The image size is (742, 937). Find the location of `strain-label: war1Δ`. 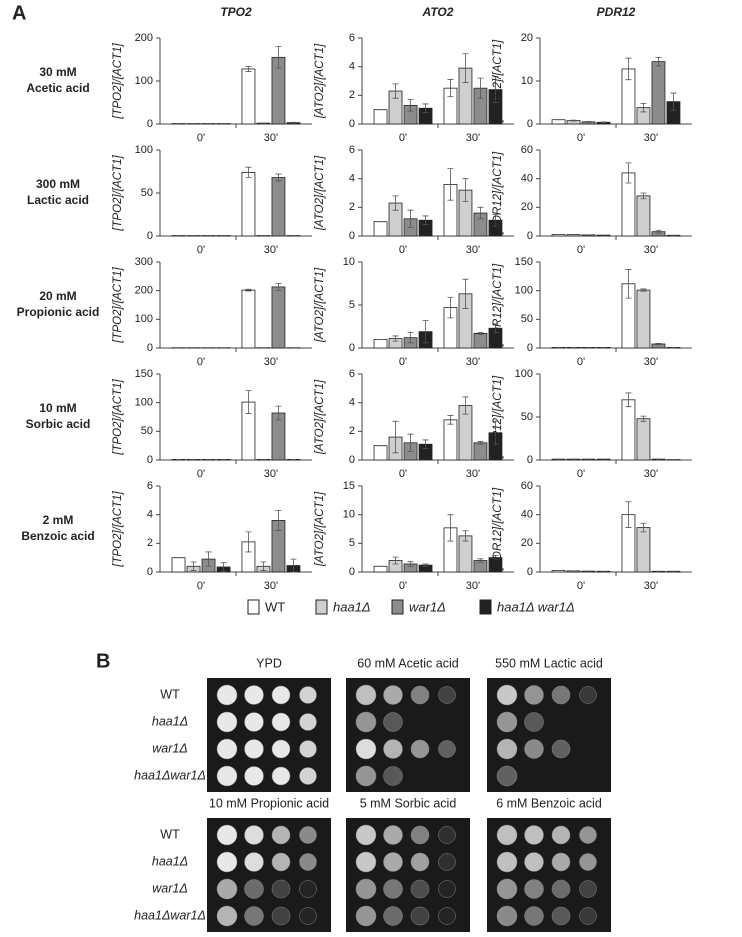

strain-label: war1Δ is located at coordinates (169, 888).